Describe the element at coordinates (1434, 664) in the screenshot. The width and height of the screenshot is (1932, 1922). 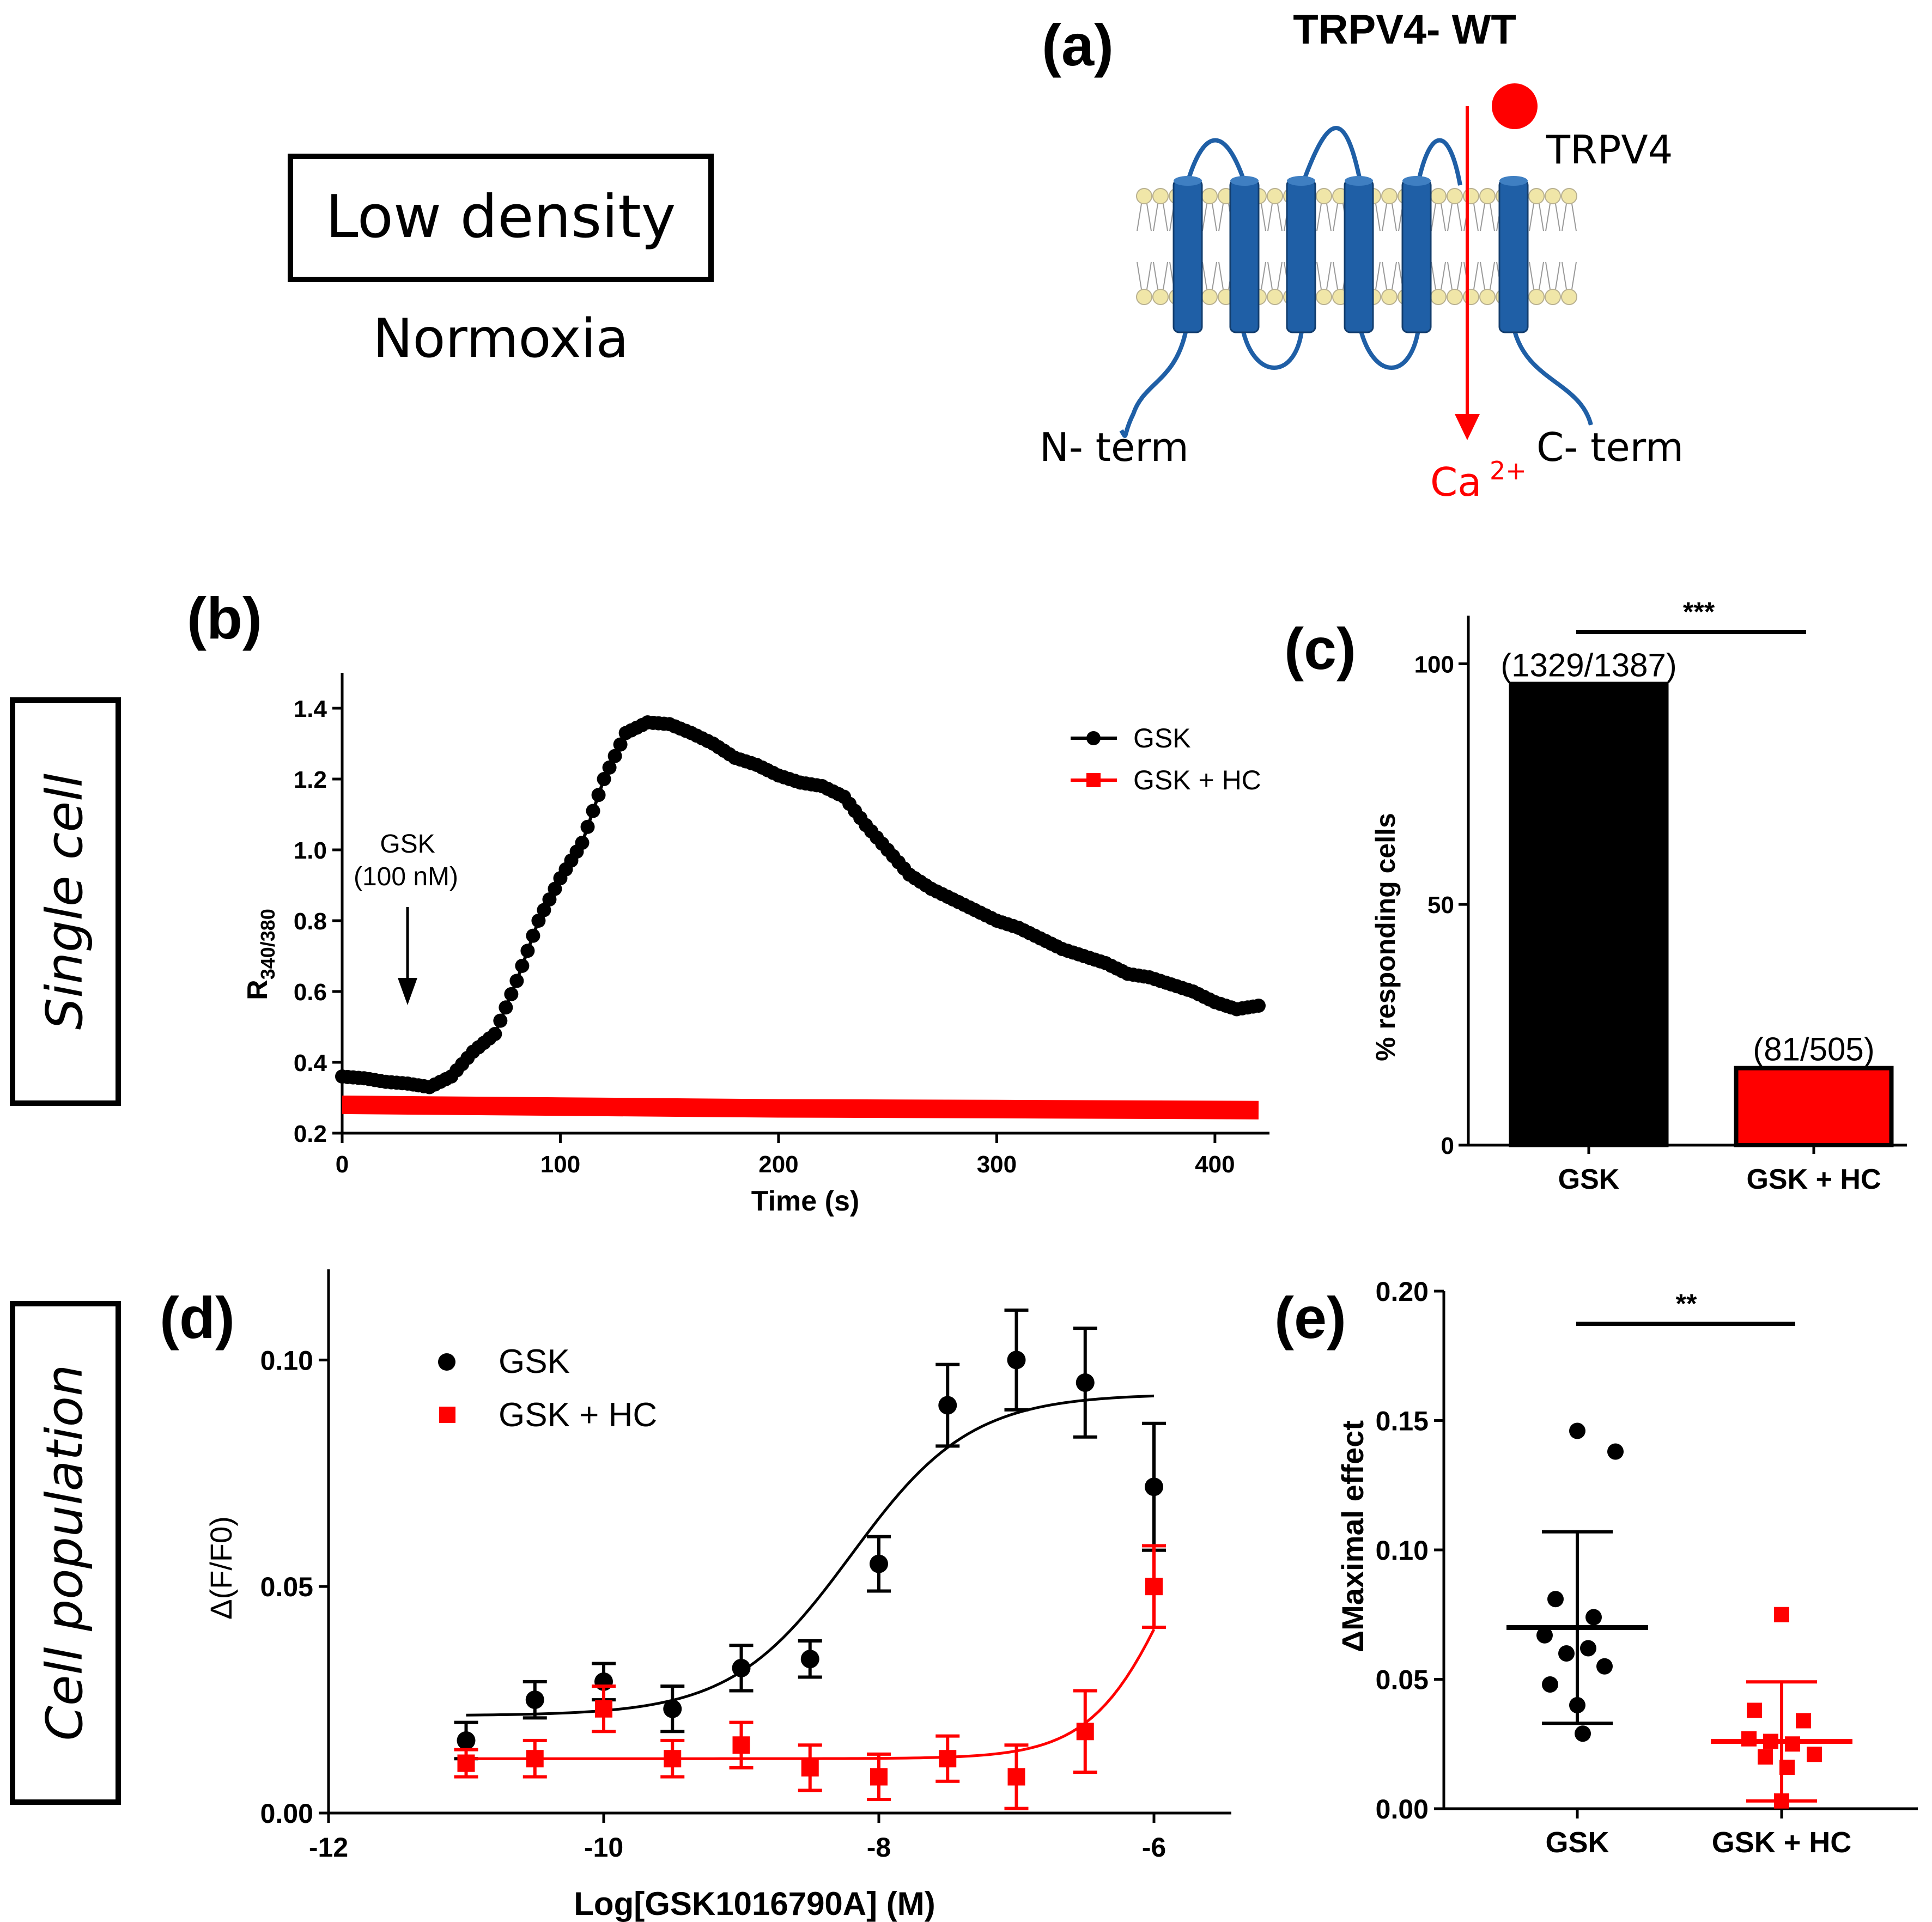
I see `chart-c-ytick-label: 100` at that location.